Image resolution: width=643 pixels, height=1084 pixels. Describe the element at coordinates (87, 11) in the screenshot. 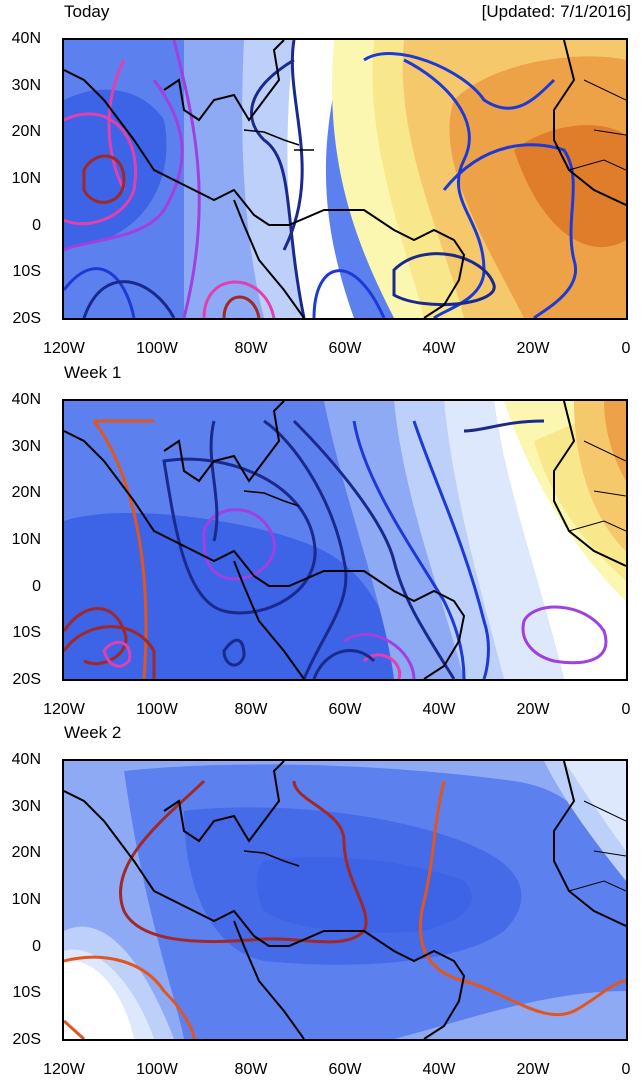

I see `panel-title: Today` at that location.